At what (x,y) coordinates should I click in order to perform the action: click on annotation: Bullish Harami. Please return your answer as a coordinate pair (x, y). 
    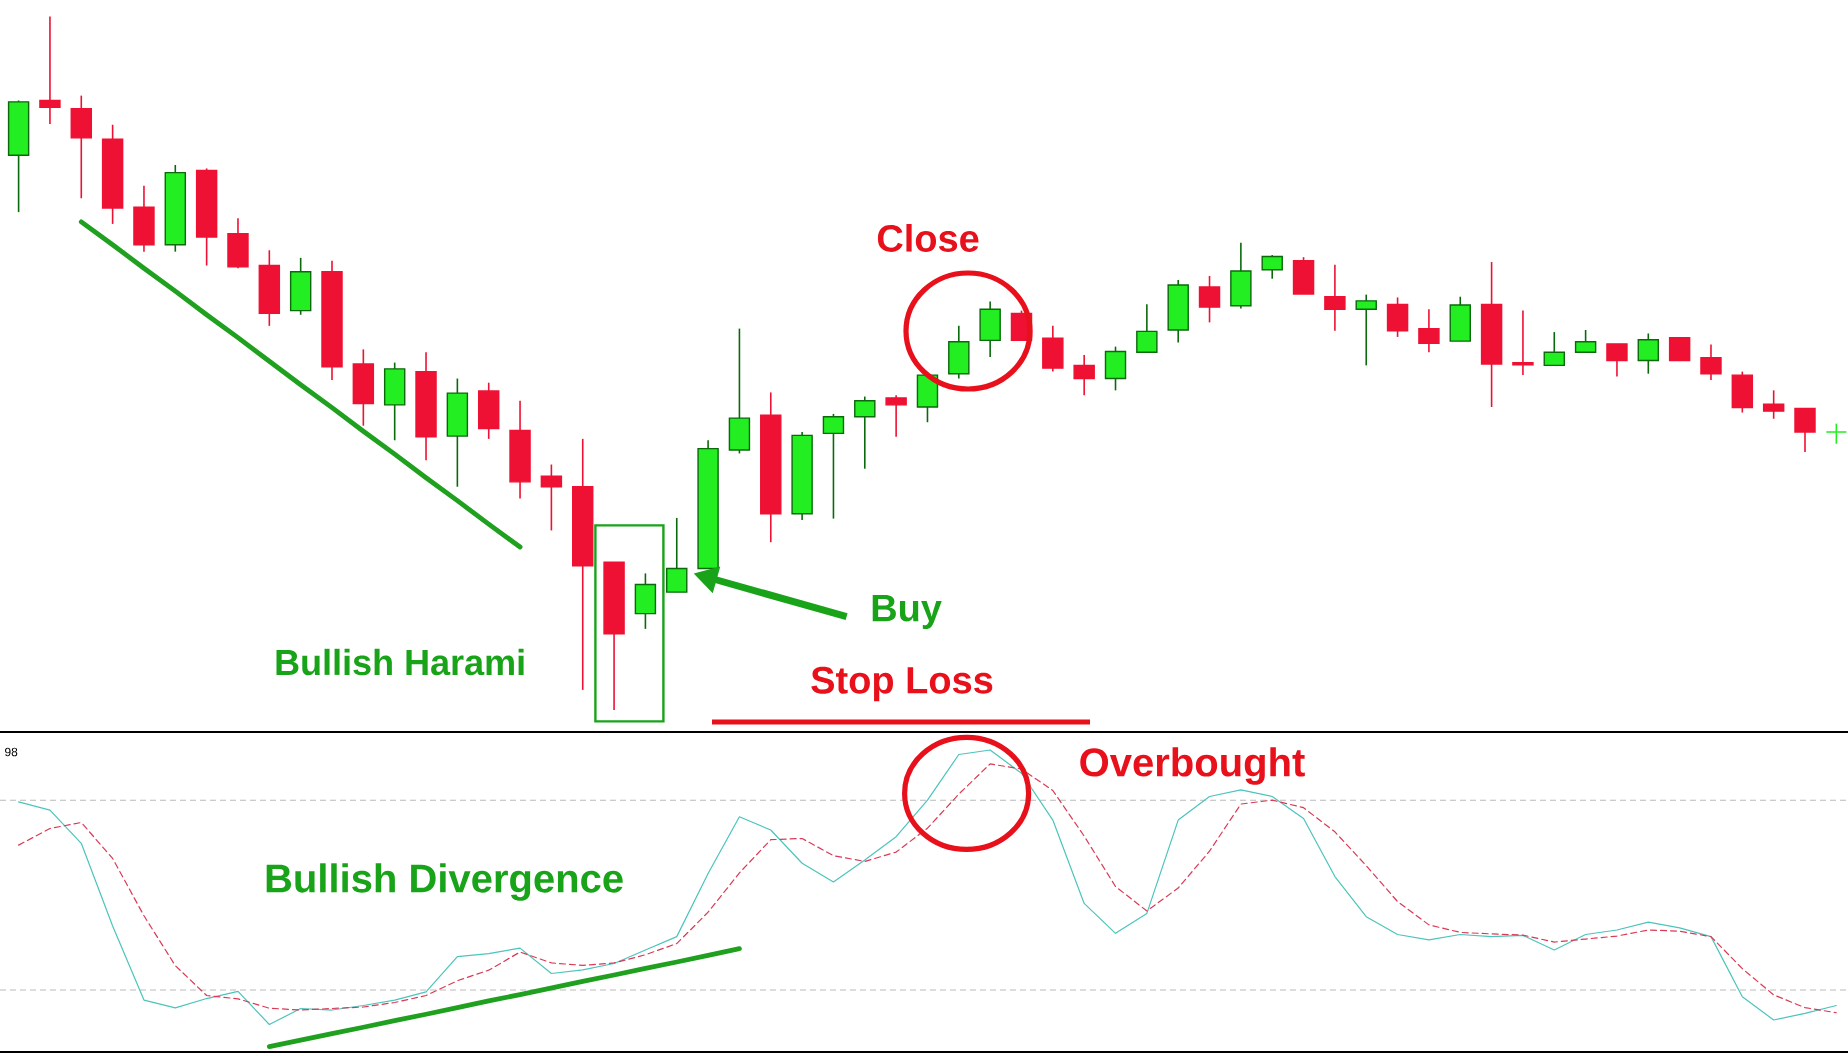
    Looking at the image, I should click on (400, 662).